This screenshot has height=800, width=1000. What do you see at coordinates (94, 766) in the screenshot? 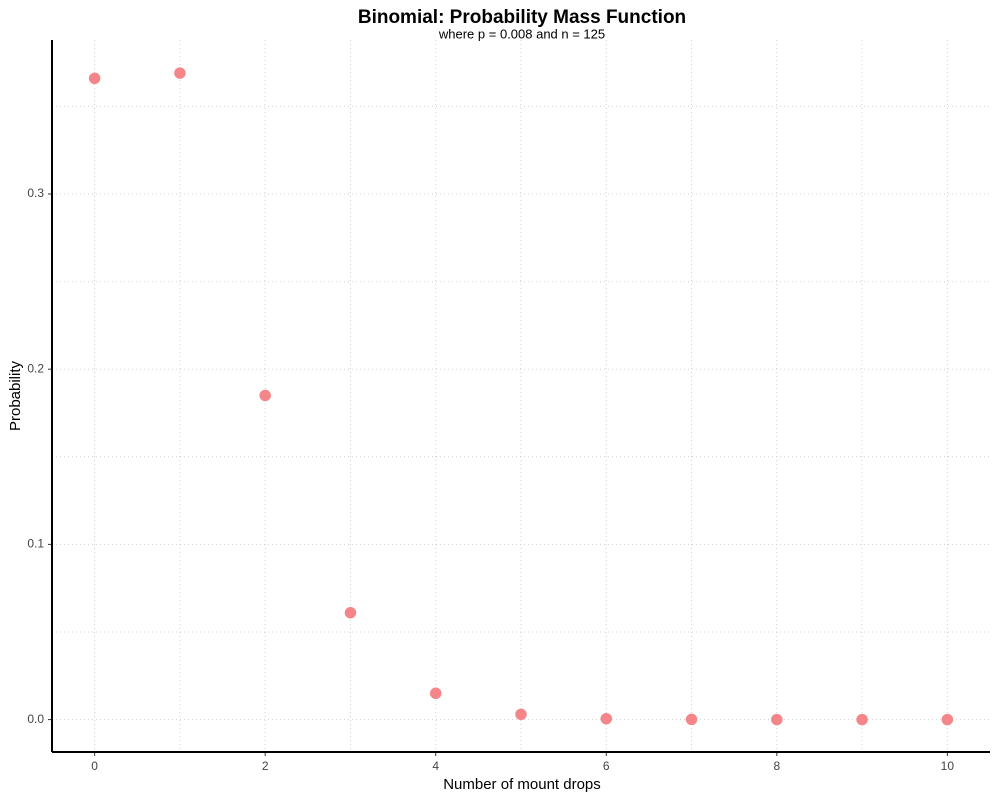
I see `x-tick-label: 0` at bounding box center [94, 766].